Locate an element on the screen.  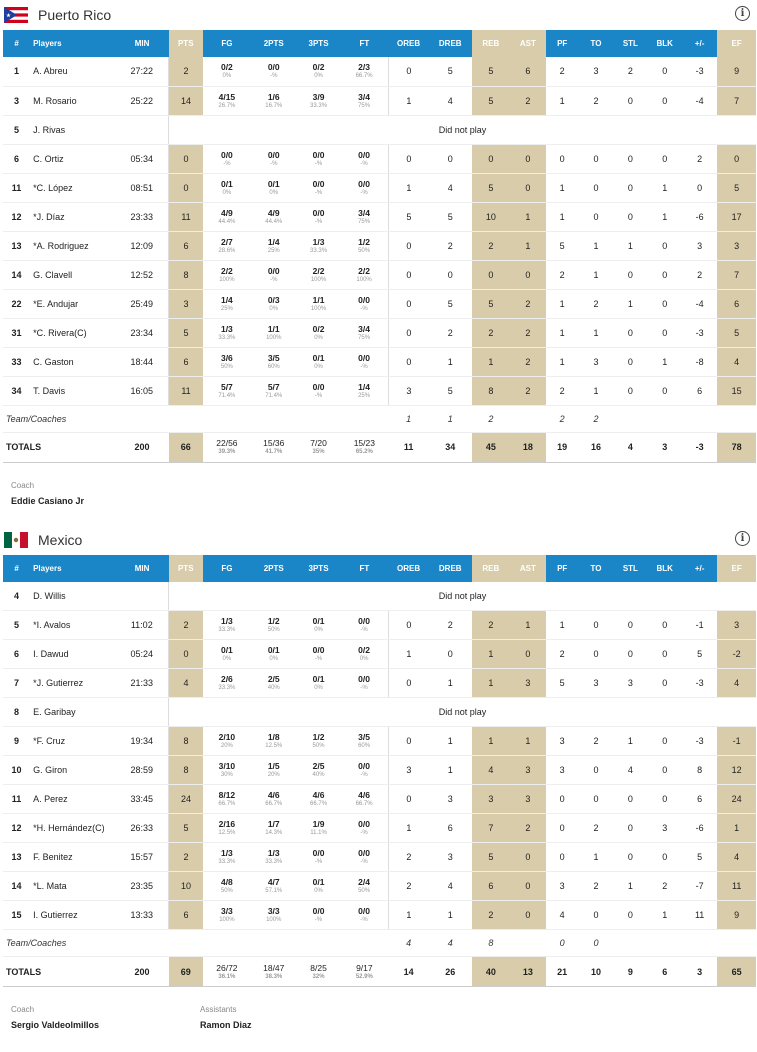
player-name: E. Garibay is located at coordinates (73, 712).